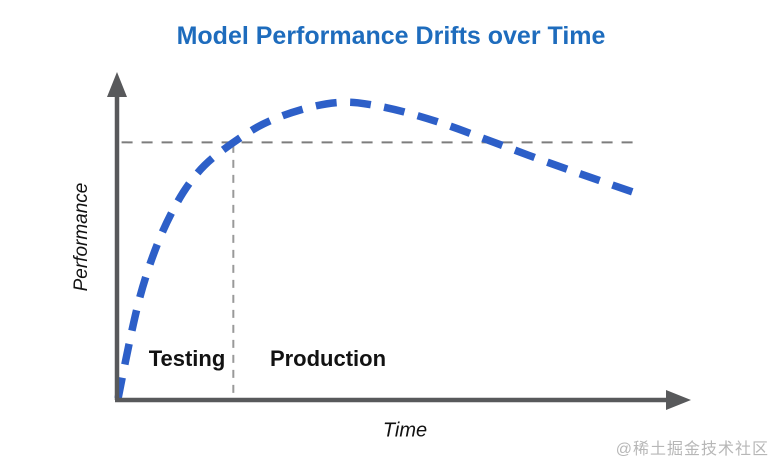 Image resolution: width=782 pixels, height=470 pixels. What do you see at coordinates (678, 400) in the screenshot?
I see `x-axis-arrowhead` at bounding box center [678, 400].